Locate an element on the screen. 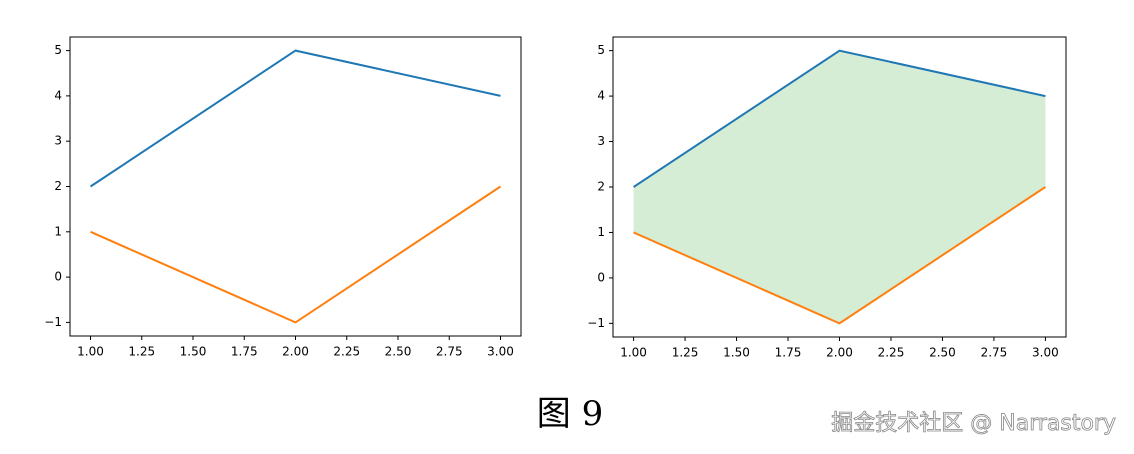  caption: 图 9 is located at coordinates (570, 414).